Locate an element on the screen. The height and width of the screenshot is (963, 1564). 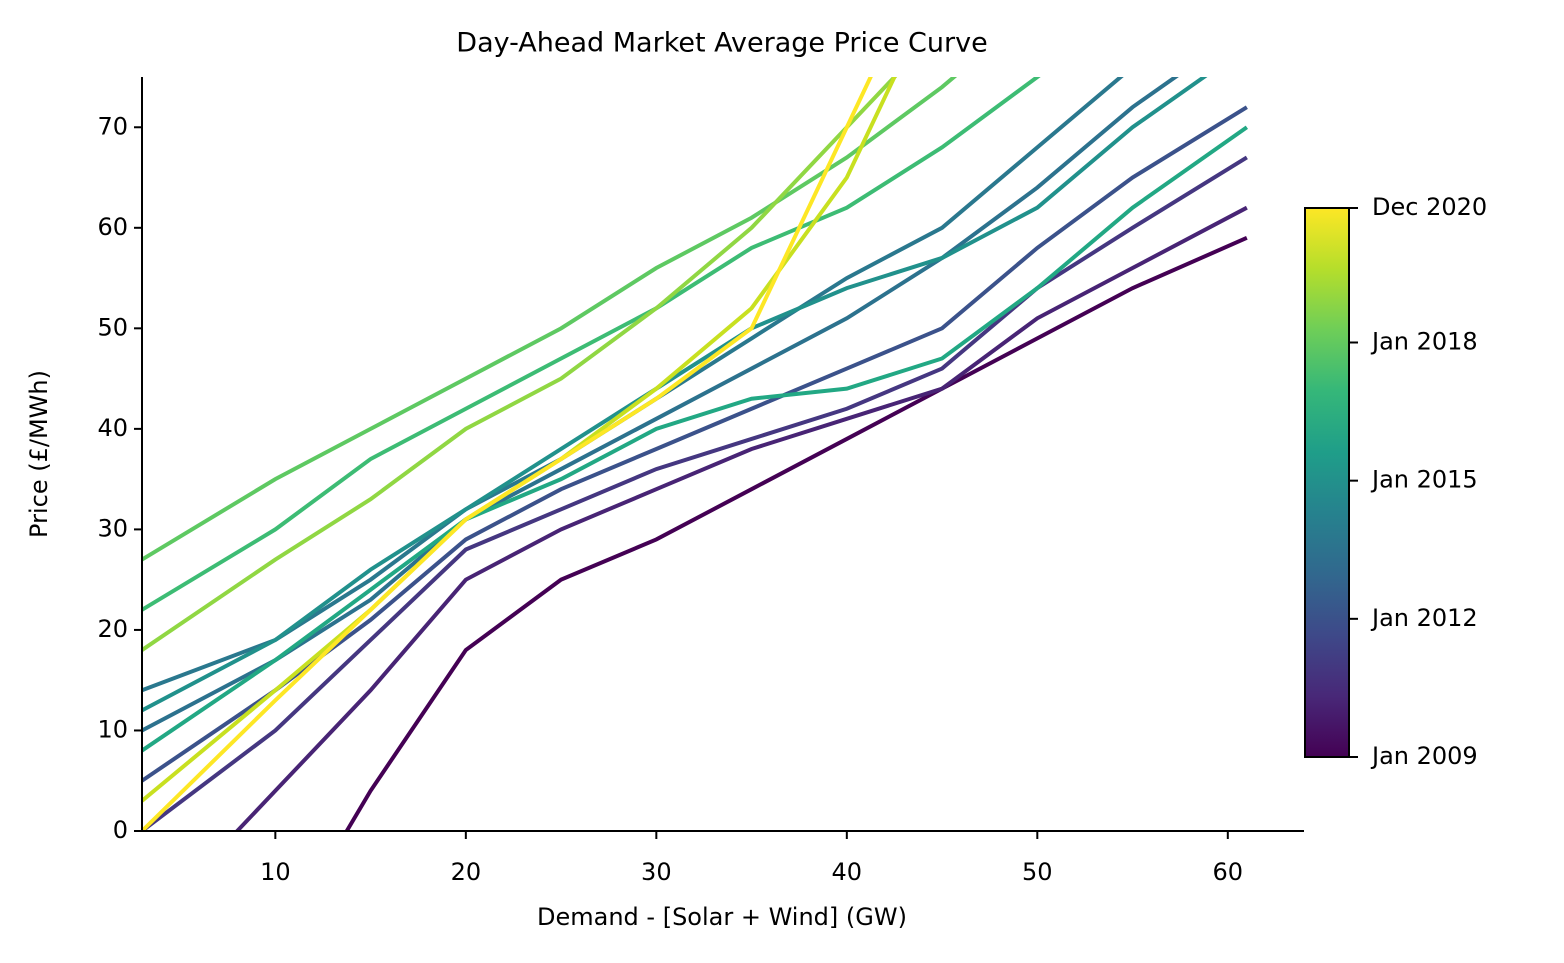
y-tick-label: 10 is located at coordinates (112, 729).